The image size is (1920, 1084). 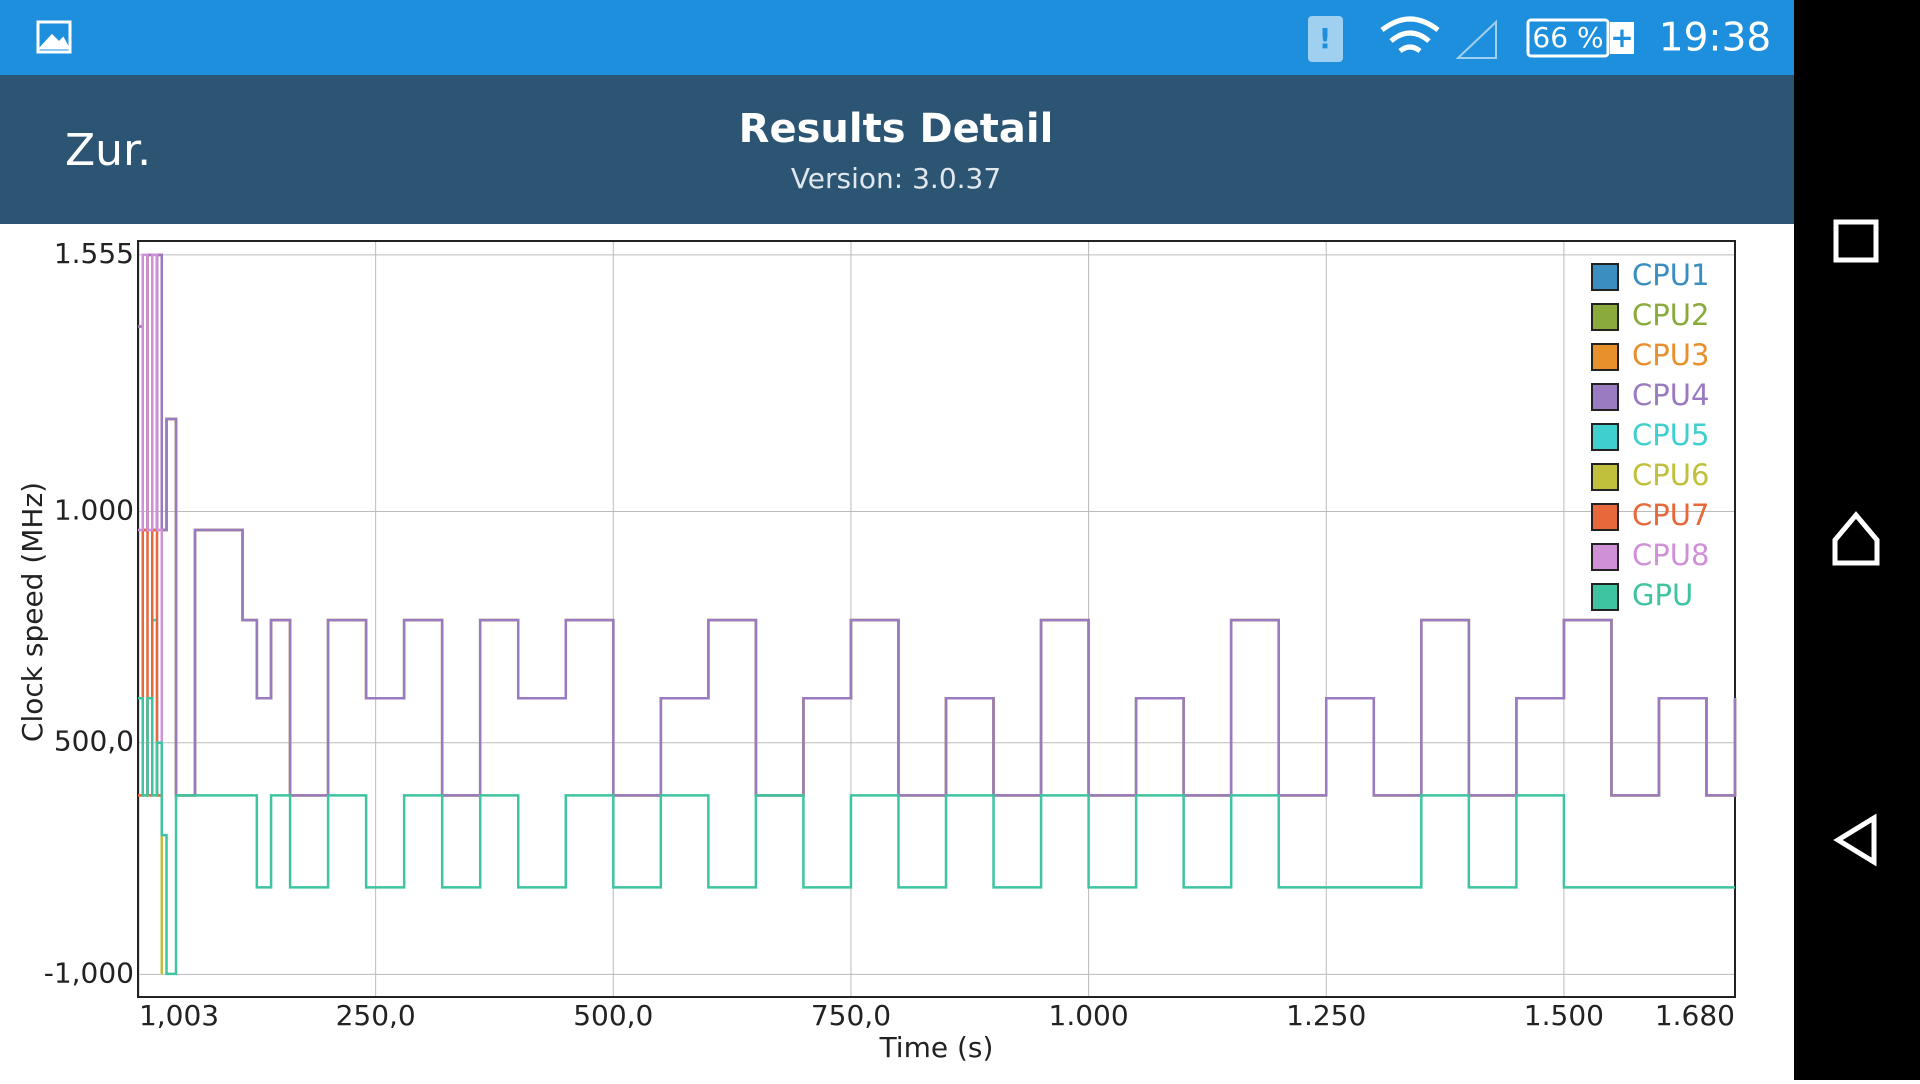 What do you see at coordinates (896, 178) in the screenshot?
I see `header-subtitle: Version: 3.0.37` at bounding box center [896, 178].